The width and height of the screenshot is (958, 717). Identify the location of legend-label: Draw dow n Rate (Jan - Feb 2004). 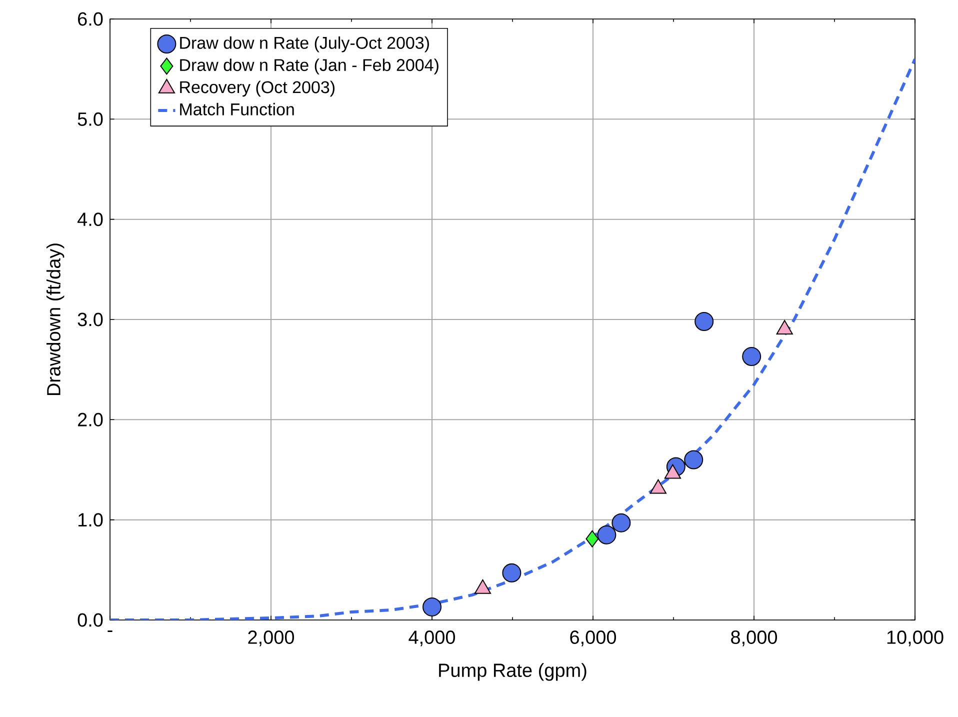
(309, 66).